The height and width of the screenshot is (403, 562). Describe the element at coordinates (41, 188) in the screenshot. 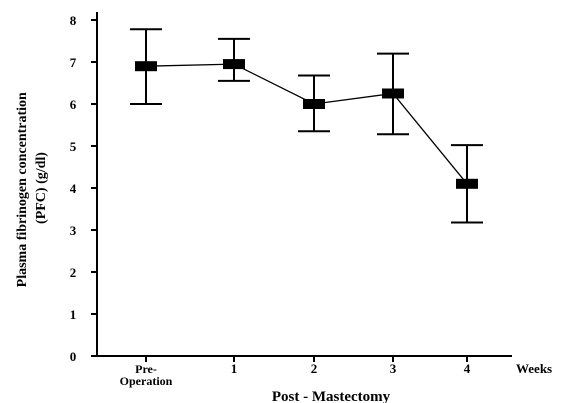

I see `y-axis-title-line-2: (PFC) (g/dl)` at that location.